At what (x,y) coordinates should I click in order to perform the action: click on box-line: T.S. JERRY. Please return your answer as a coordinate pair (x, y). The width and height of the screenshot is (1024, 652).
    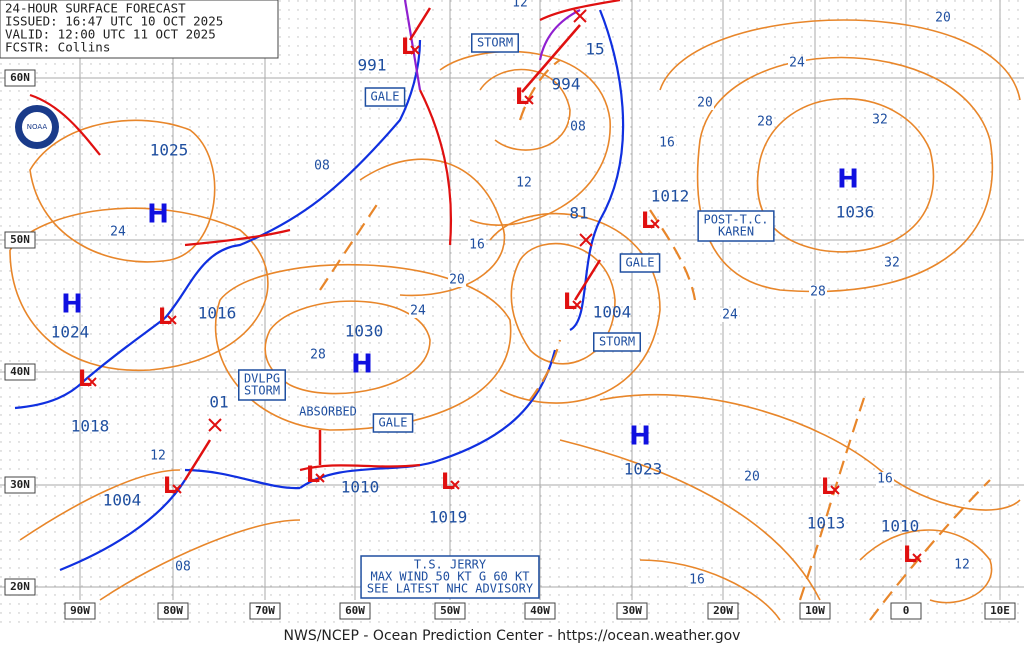
    Looking at the image, I should click on (450, 565).